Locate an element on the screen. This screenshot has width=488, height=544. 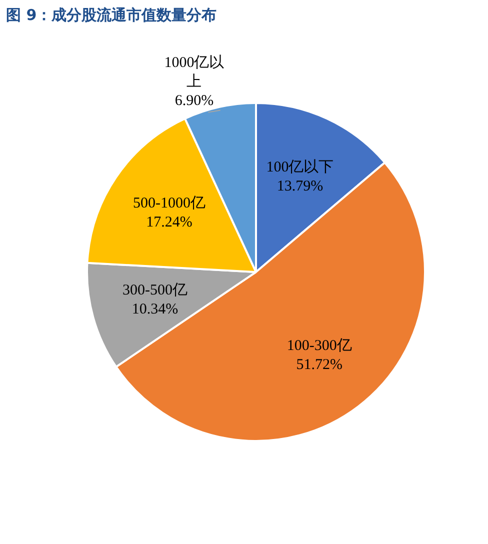
slice-label: 100亿以下 is located at coordinates (300, 167).